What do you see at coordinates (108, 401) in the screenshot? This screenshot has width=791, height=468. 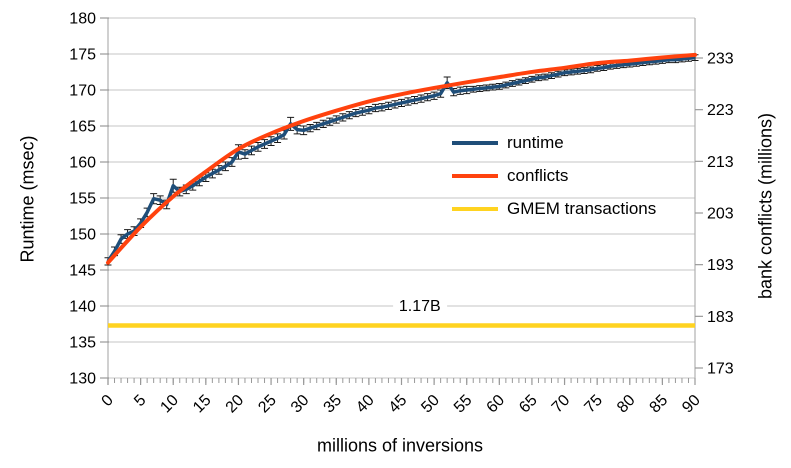 I see `x-tick-label: 0` at bounding box center [108, 401].